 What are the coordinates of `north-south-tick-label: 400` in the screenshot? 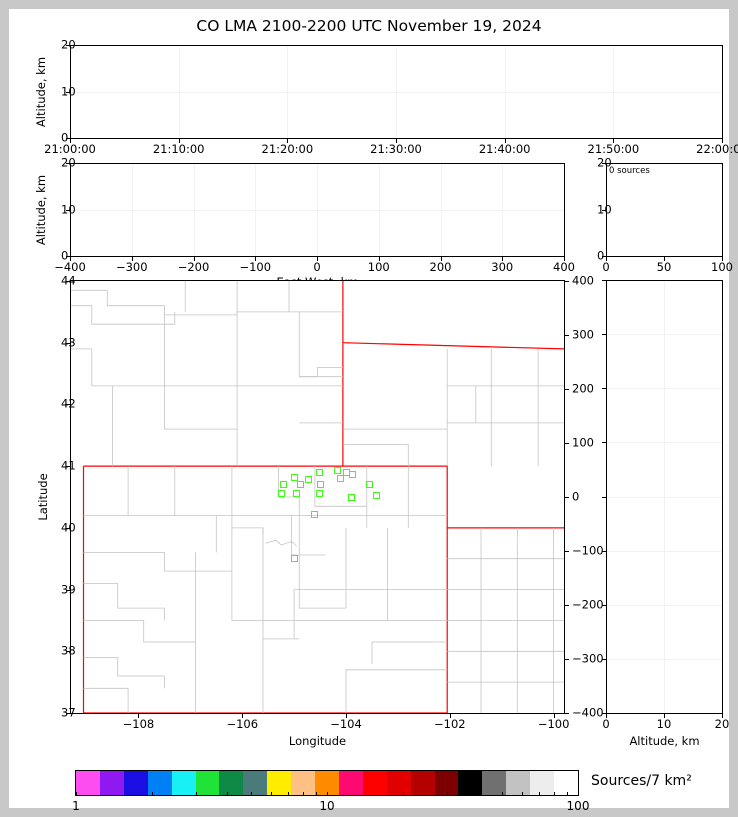 It's located at (583, 280).